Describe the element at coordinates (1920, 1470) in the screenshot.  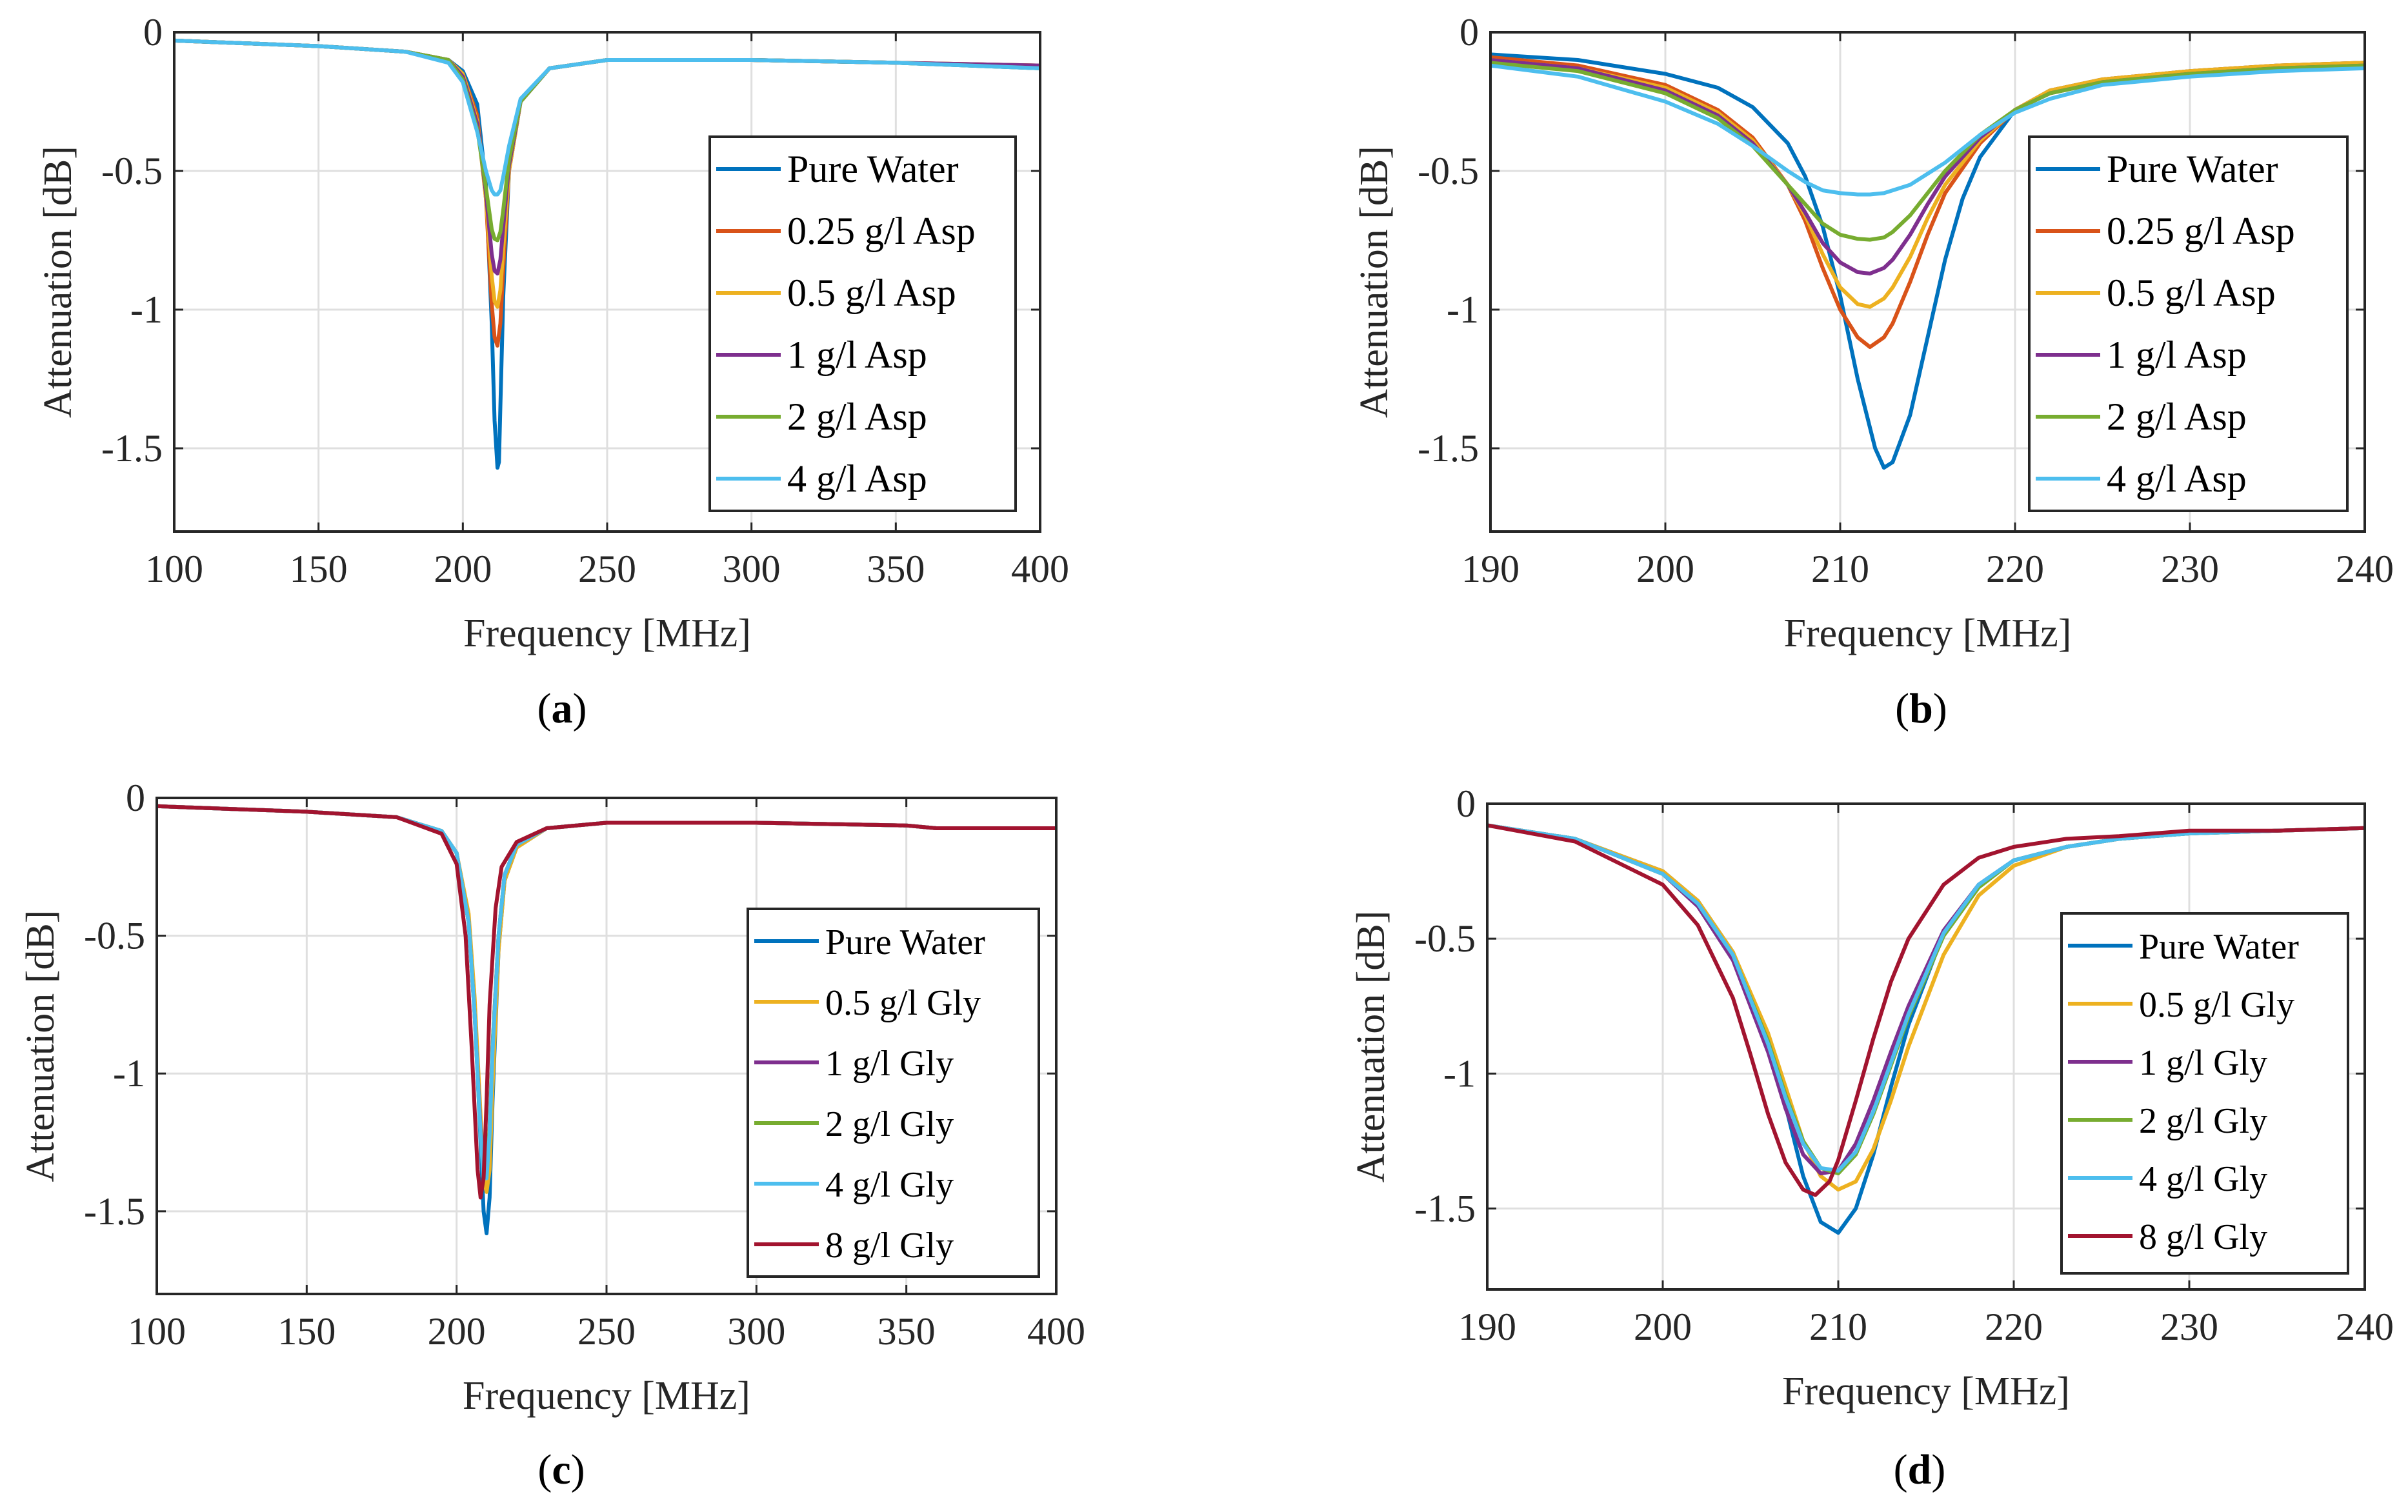
I see `panel-caption: (d)` at that location.